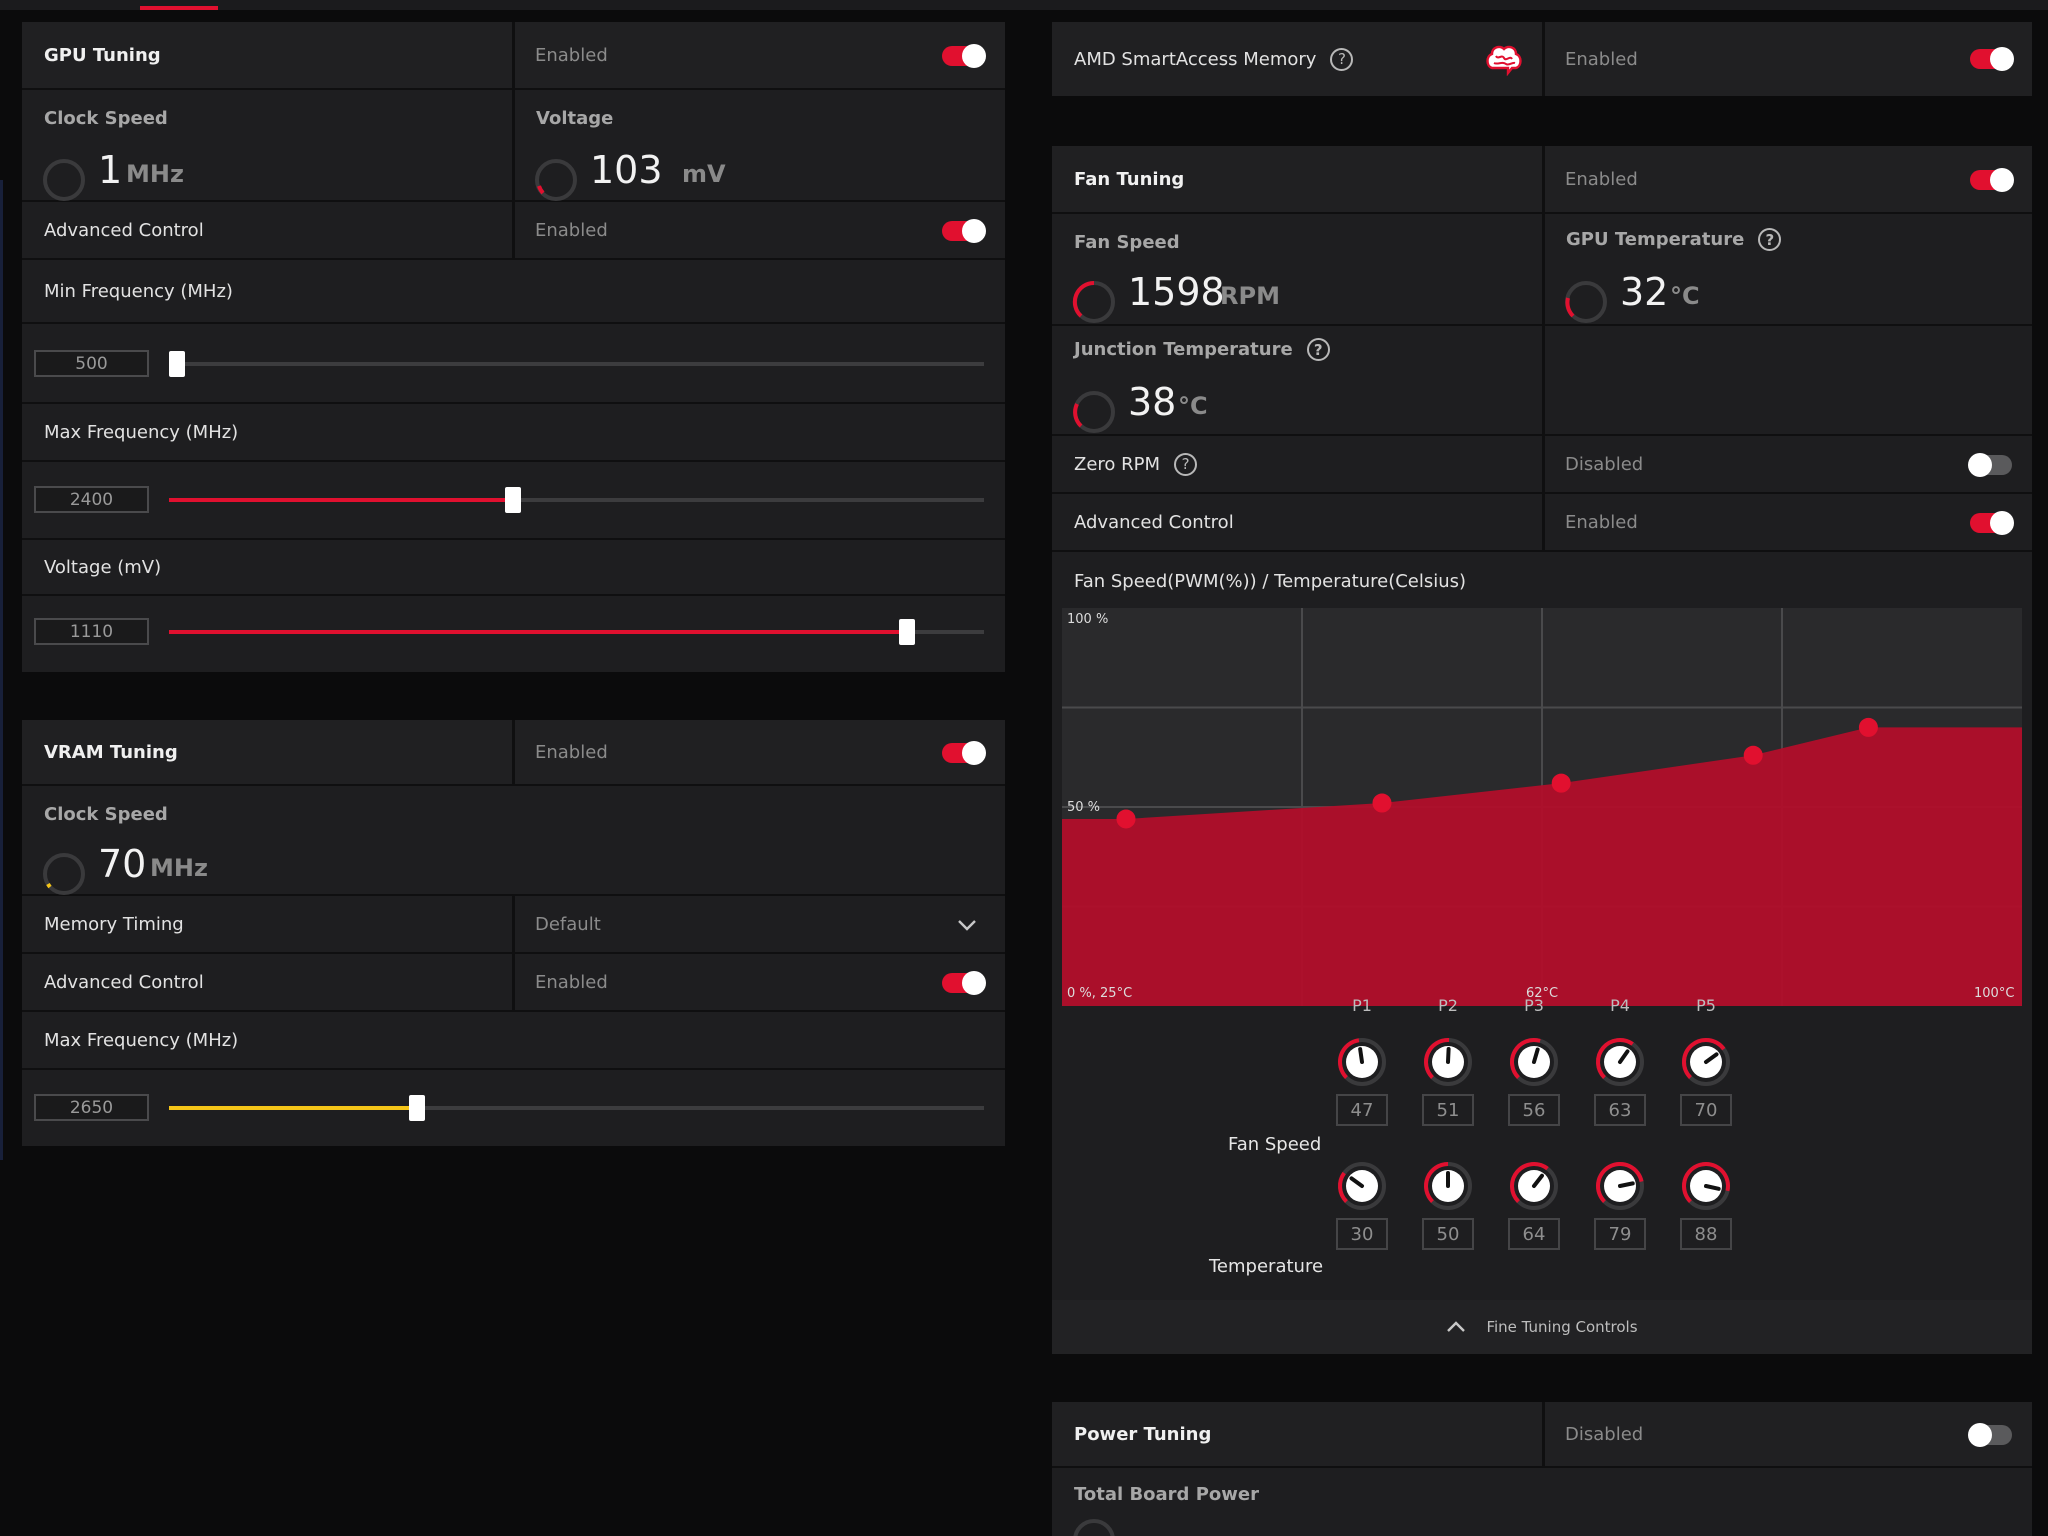  I want to click on gpu-temp-value: 32, so click(1644, 292).